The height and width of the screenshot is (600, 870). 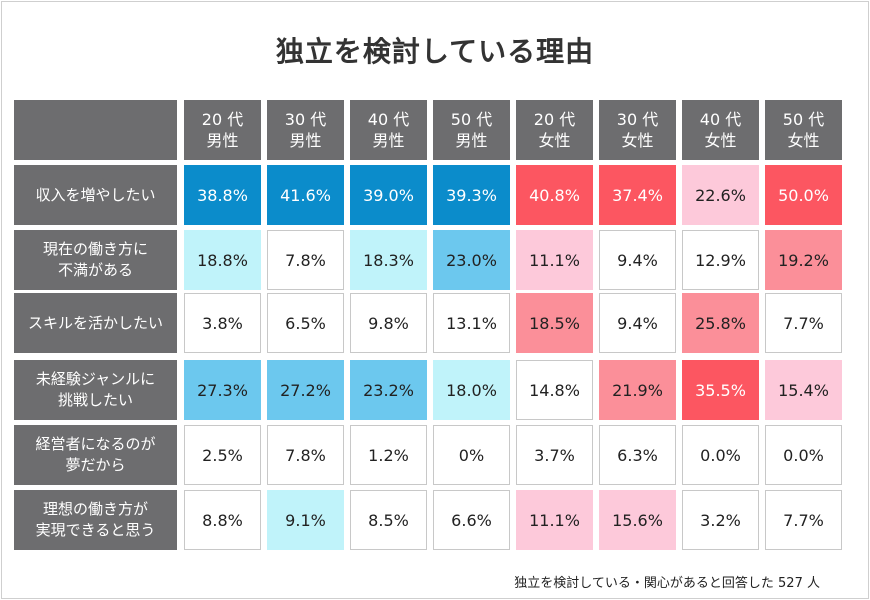 What do you see at coordinates (388, 455) in the screenshot?
I see `value-cell: 1.2%` at bounding box center [388, 455].